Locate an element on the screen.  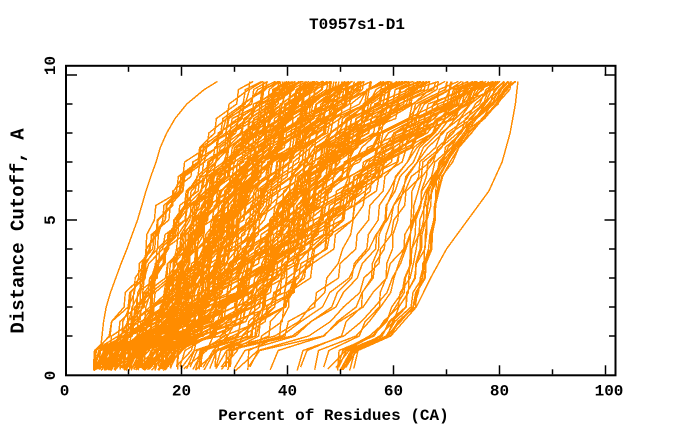
svg-text: Percent of Residues (CA) is located at coordinates (333, 416).